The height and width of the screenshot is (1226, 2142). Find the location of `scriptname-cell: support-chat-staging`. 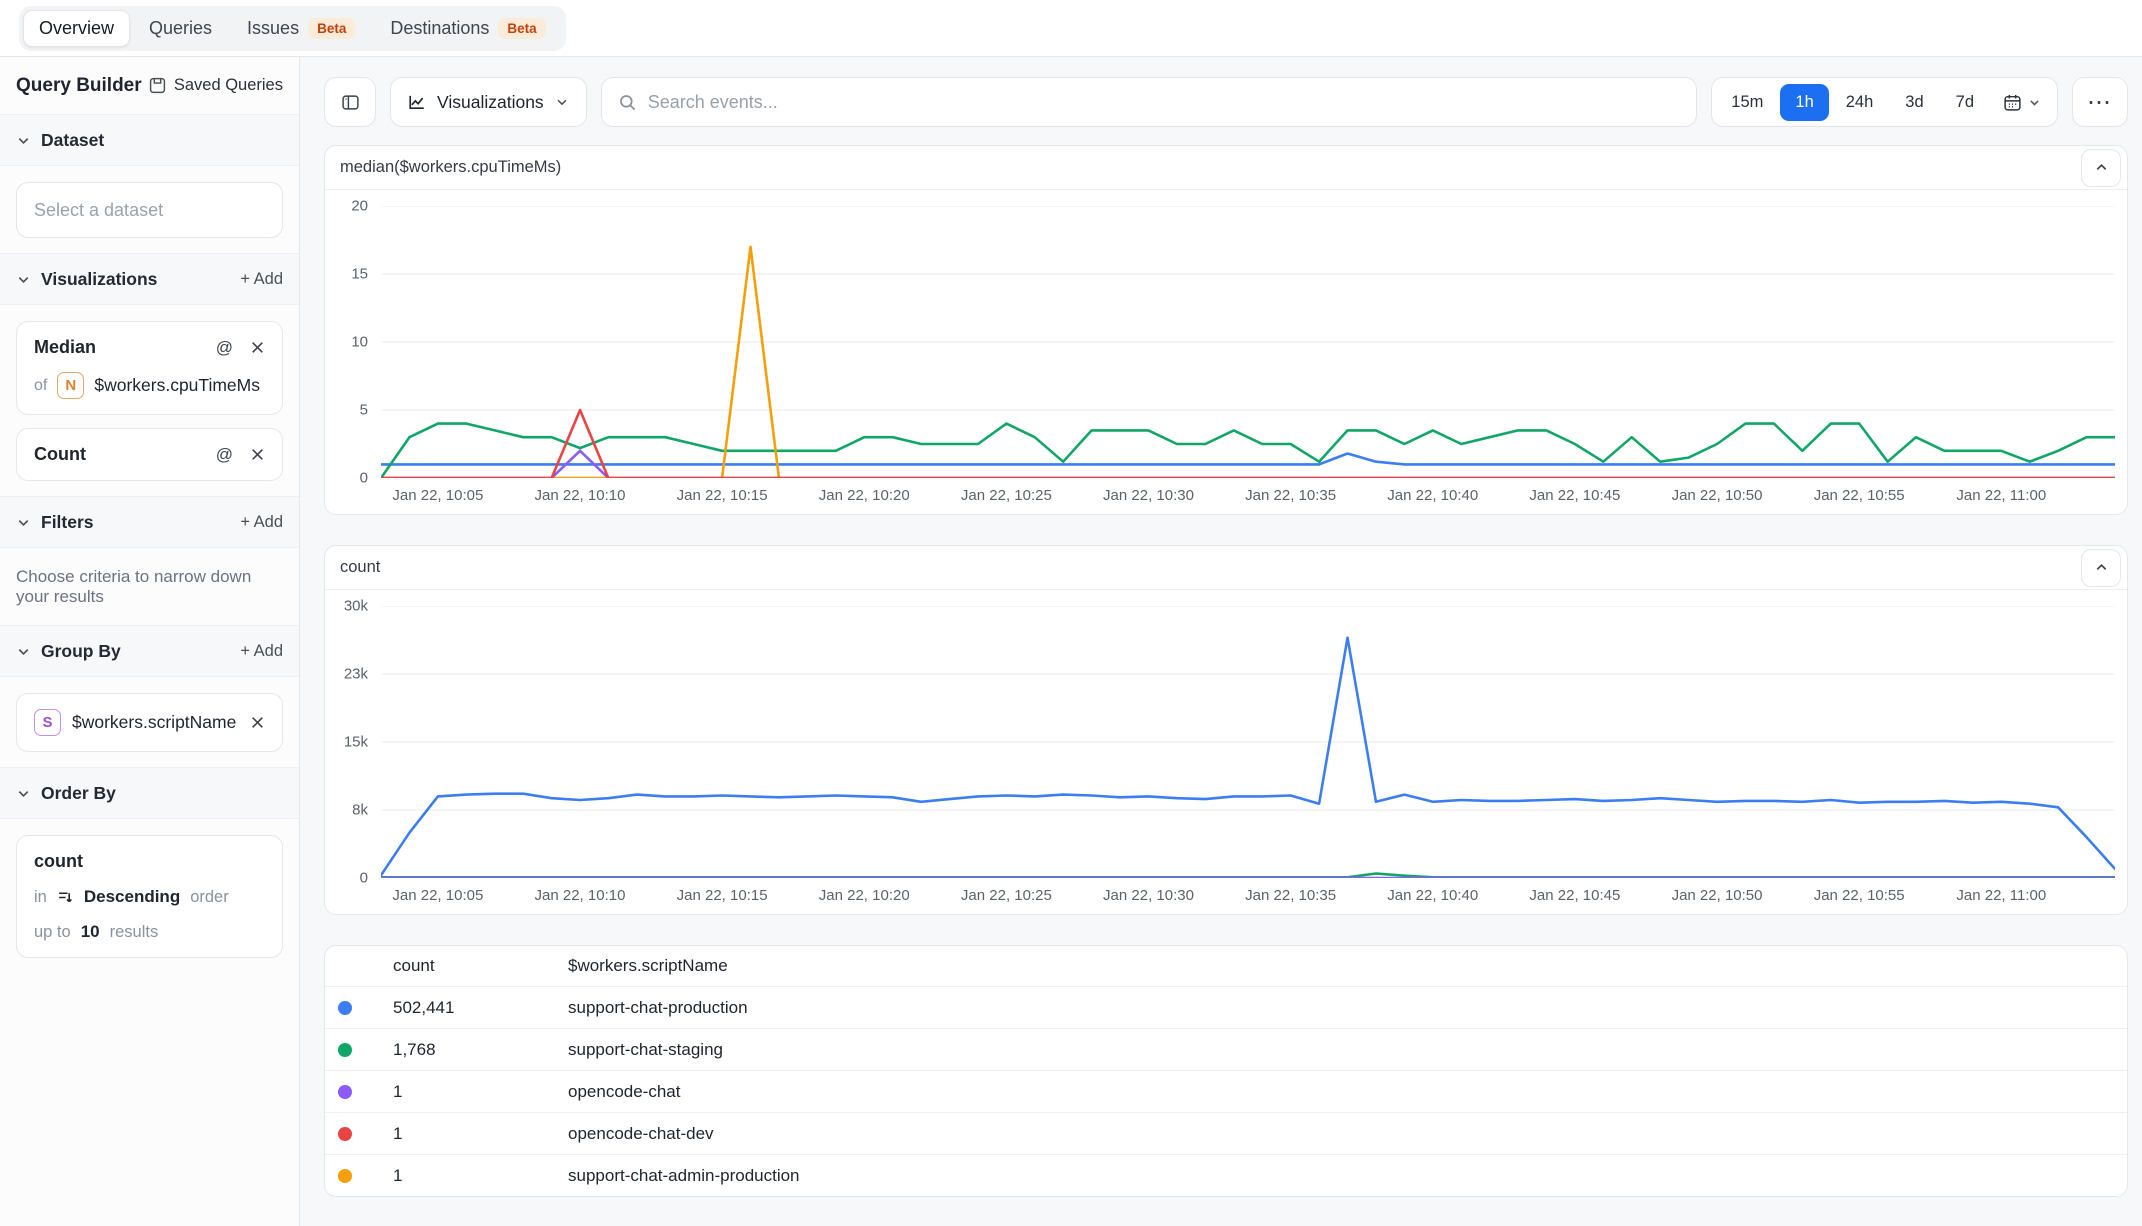

scriptname-cell: support-chat-staging is located at coordinates (645, 1049).